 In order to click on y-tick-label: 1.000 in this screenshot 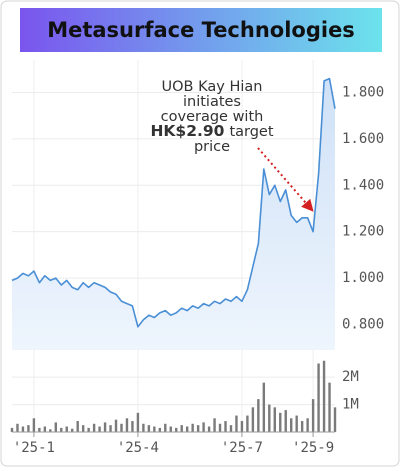, I will do `click(363, 278)`.